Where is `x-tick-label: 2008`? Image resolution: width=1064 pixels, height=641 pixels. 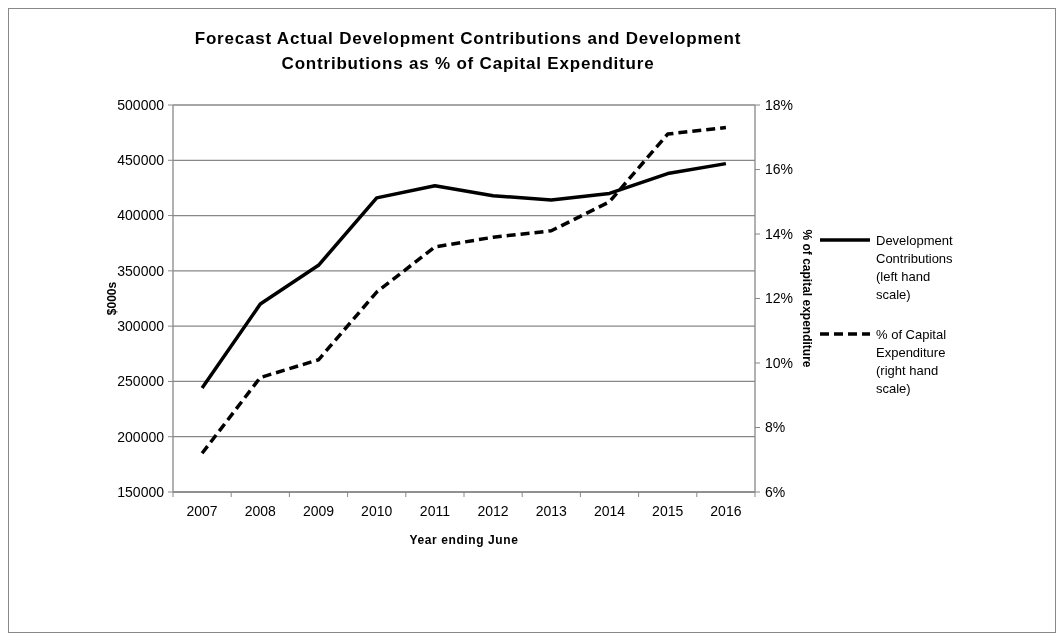 x-tick-label: 2008 is located at coordinates (260, 511).